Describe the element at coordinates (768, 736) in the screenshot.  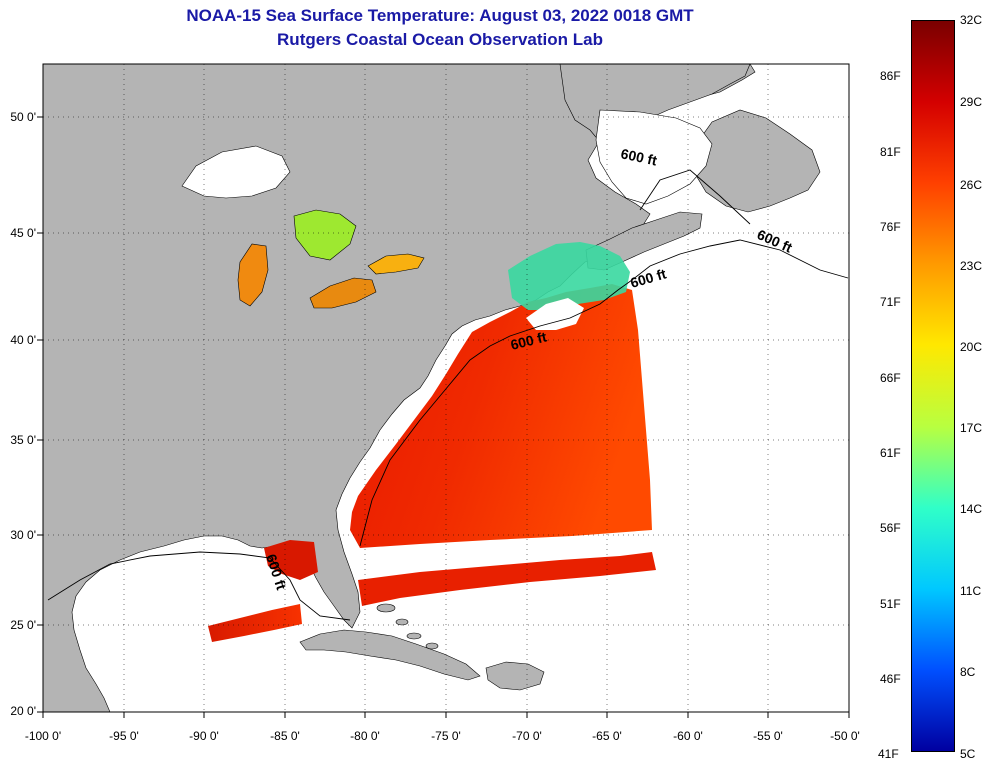
I see `lon-label: -55 0'` at that location.